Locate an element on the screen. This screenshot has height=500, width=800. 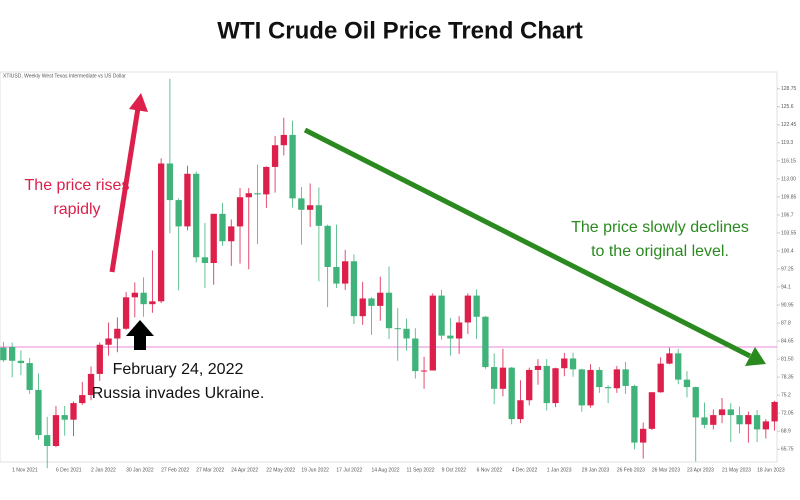
decline-arrow-head is located at coordinates (755, 356).